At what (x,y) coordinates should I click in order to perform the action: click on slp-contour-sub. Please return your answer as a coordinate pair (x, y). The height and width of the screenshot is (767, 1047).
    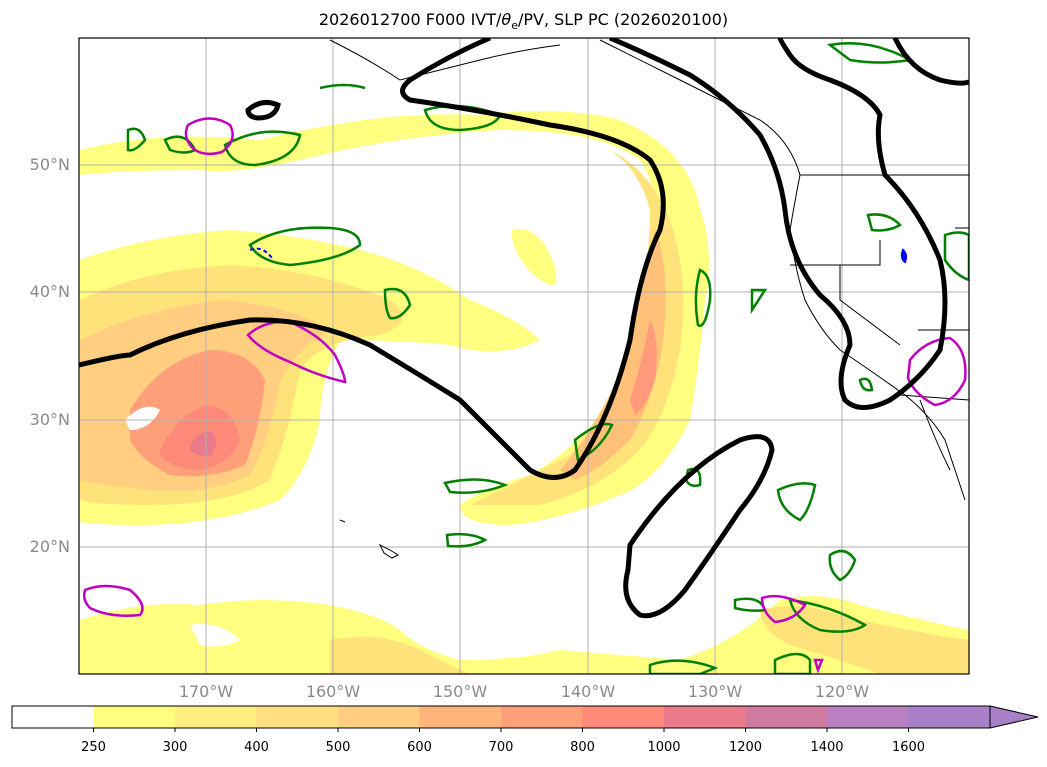
    Looking at the image, I should click on (699, 526).